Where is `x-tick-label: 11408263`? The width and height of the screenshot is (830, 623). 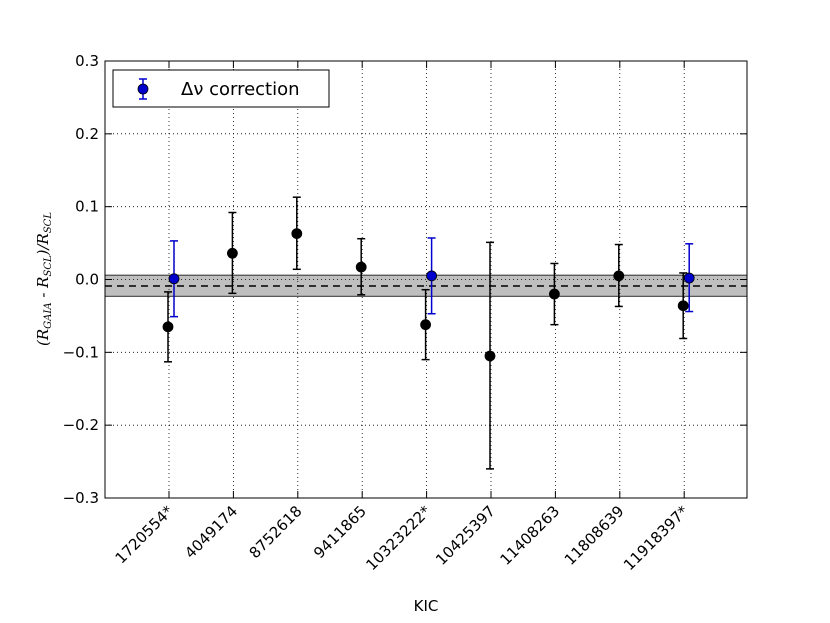 x-tick-label: 11408263 is located at coordinates (530, 535).